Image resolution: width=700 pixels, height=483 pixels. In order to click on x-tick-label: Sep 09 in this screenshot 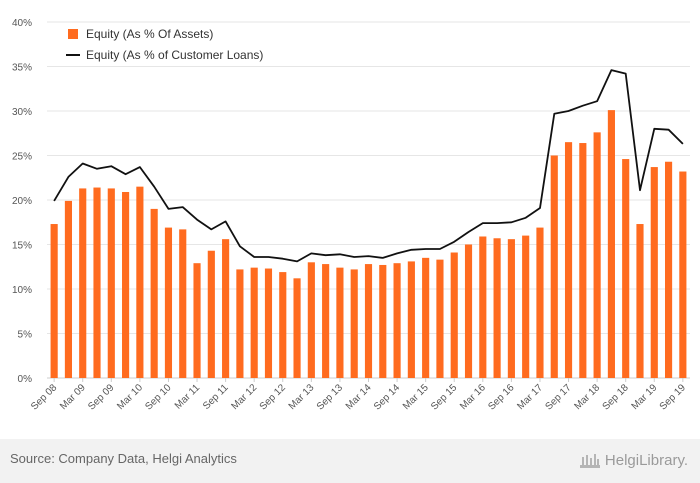, I will do `click(101, 397)`.